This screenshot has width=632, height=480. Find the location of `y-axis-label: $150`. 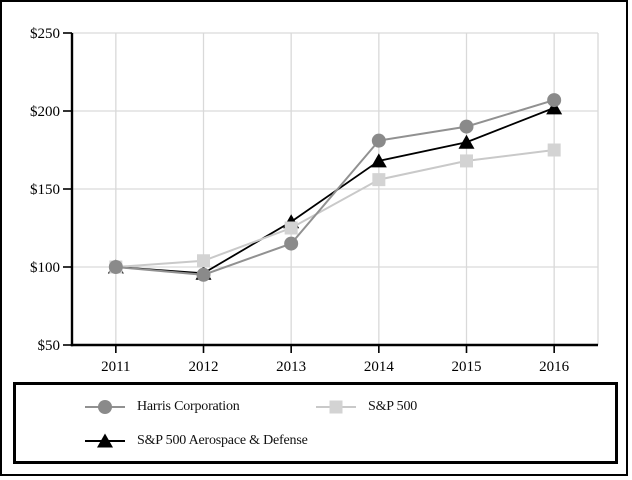

y-axis-label: $150 is located at coordinates (45, 190).